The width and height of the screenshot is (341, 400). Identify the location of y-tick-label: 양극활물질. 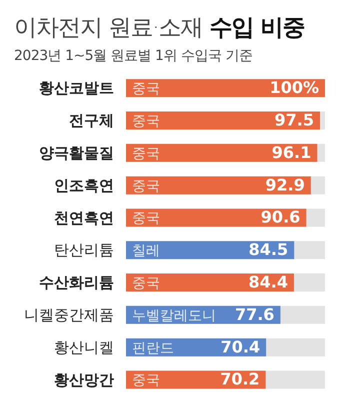
(76, 153).